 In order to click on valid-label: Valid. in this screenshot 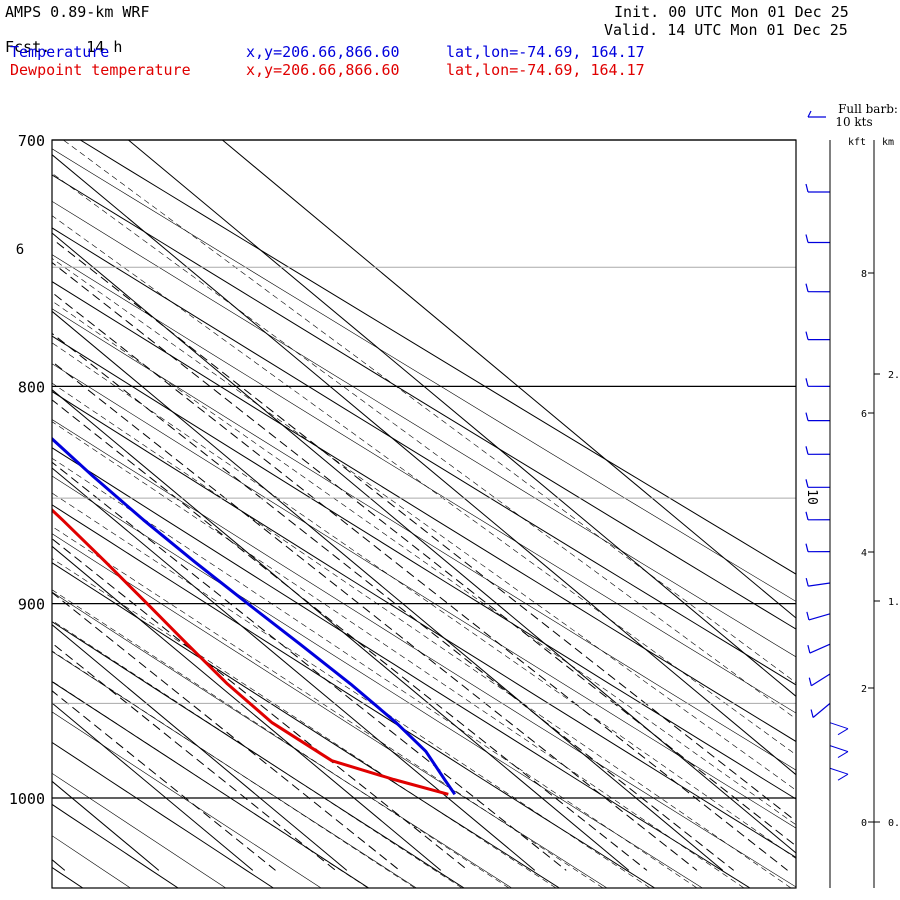, I will do `click(631, 30)`.